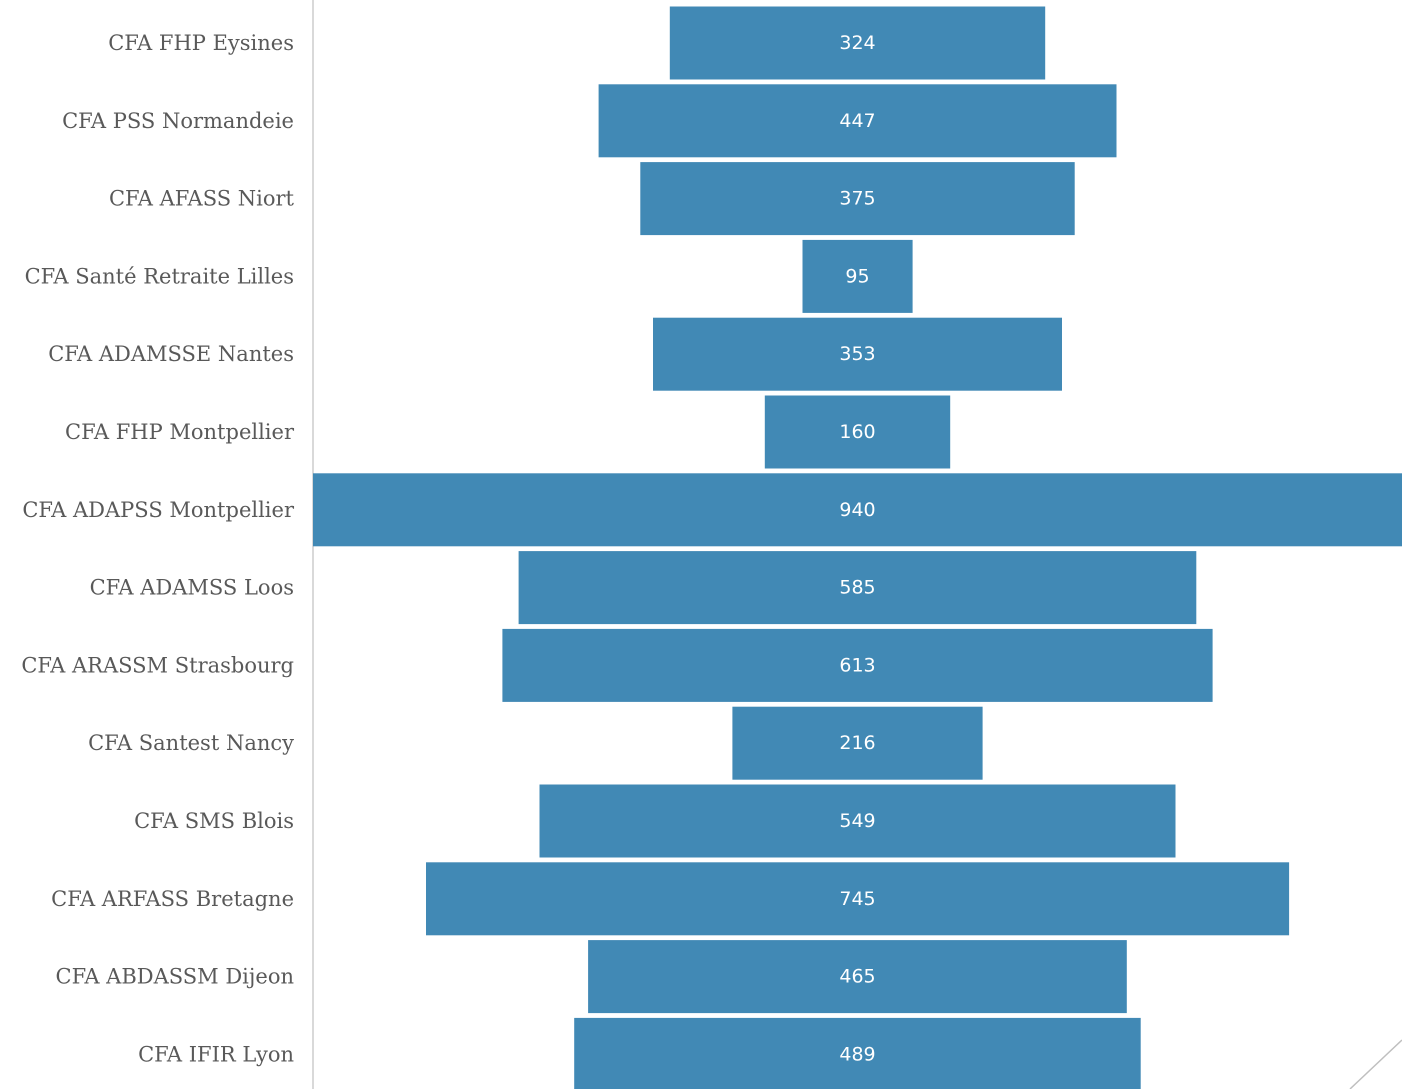 Image resolution: width=1402 pixels, height=1089 pixels. Describe the element at coordinates (191, 743) in the screenshot. I see `category-label: CFA Santest Nancy` at that location.